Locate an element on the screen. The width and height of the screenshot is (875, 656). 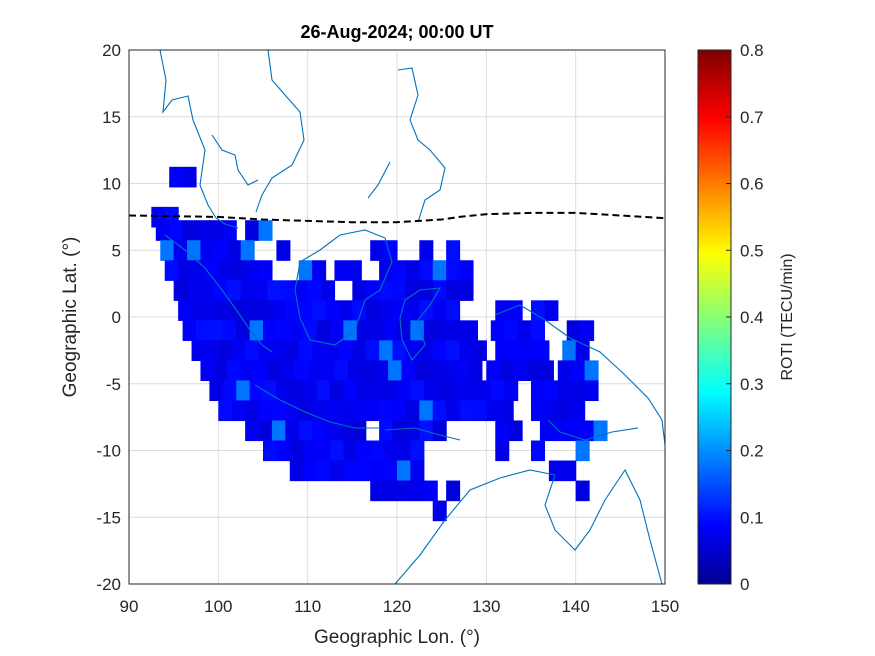
coastline-indochina is located at coordinates (280, 131).